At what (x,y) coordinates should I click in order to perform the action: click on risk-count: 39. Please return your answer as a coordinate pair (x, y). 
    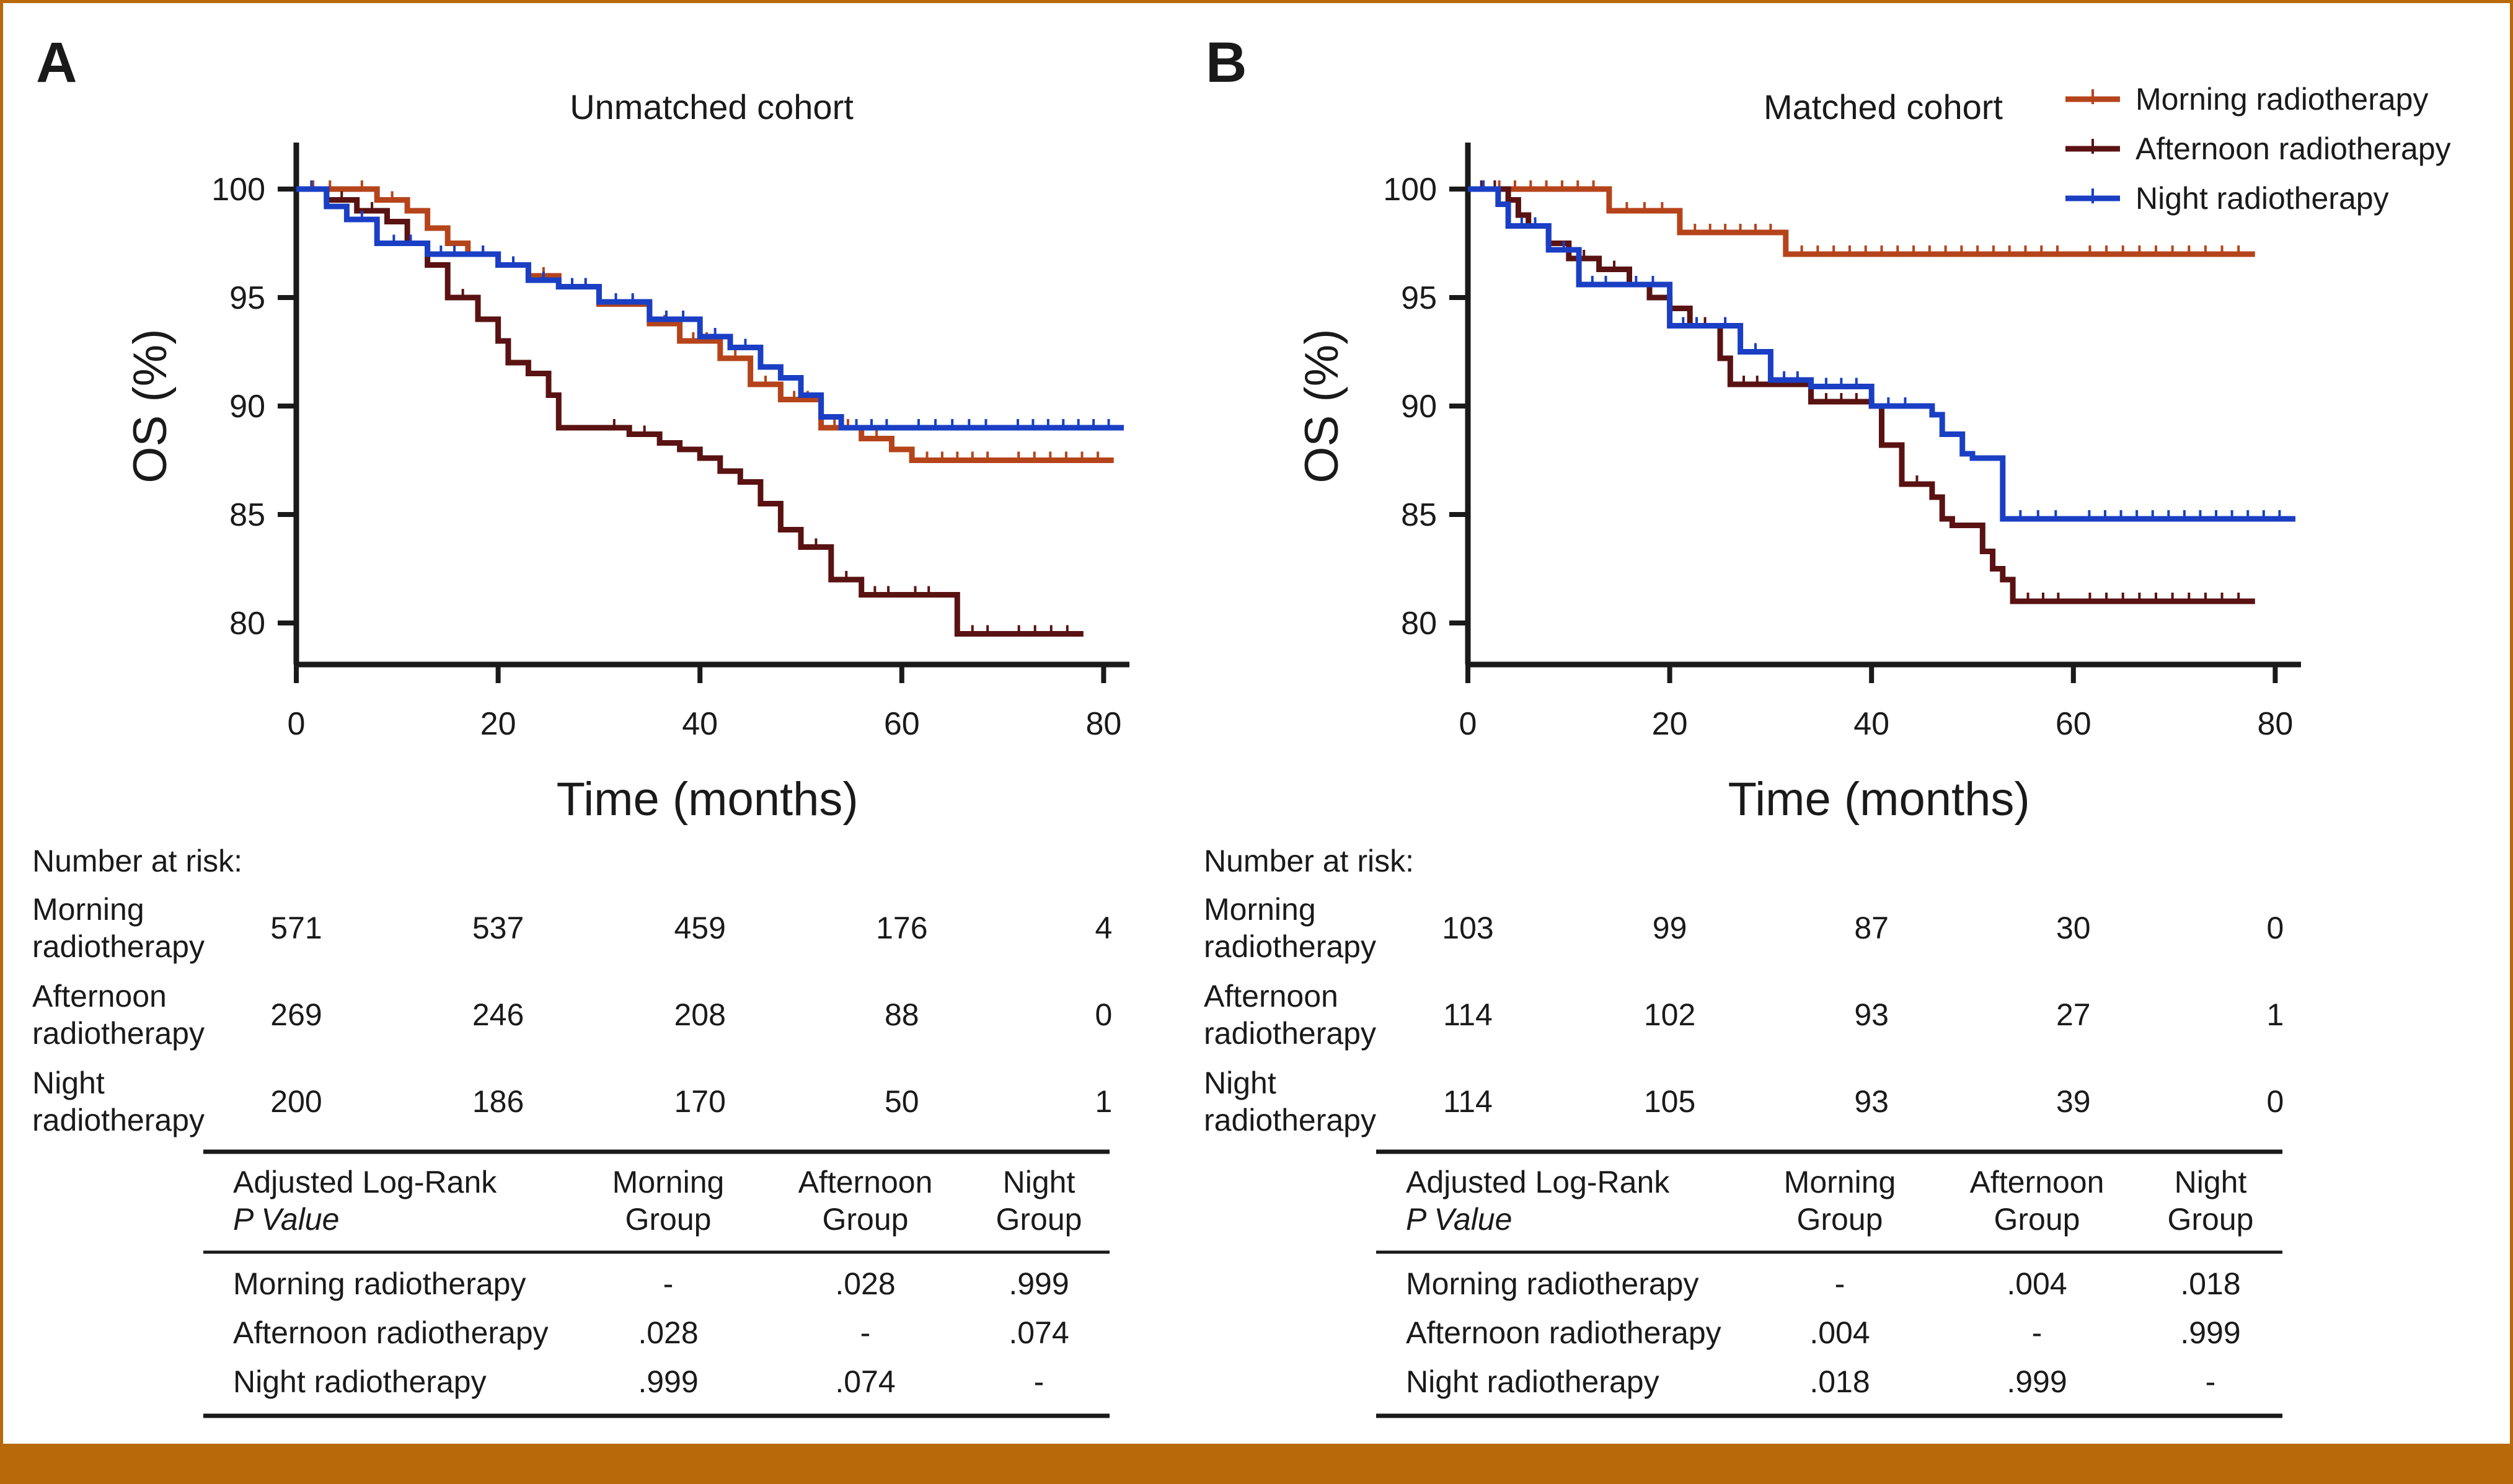
    Looking at the image, I should click on (2073, 1101).